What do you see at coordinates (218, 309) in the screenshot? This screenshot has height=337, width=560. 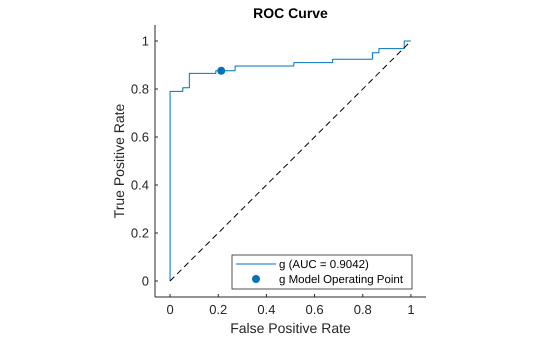 I see `x-tick-label: 0.2` at bounding box center [218, 309].